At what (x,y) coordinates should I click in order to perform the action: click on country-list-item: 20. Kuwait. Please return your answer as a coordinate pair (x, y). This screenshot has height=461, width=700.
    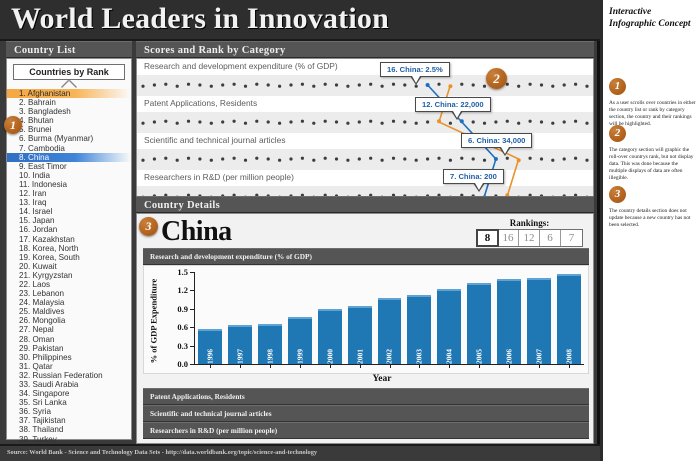
    Looking at the image, I should click on (38, 266).